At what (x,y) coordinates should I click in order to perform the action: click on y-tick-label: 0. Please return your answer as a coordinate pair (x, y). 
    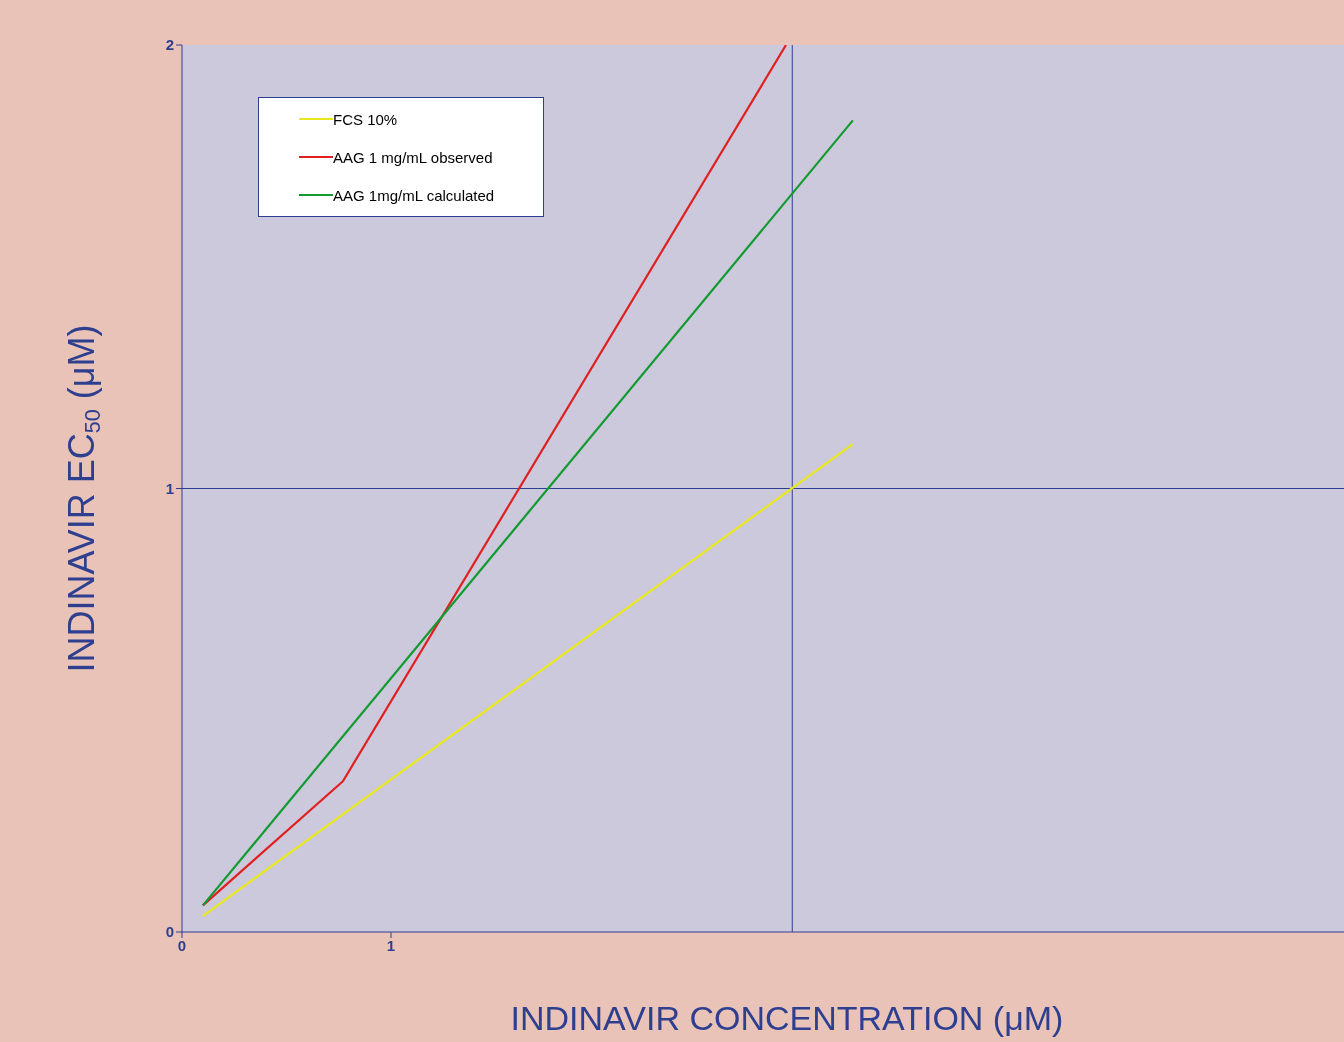
    Looking at the image, I should click on (169, 932).